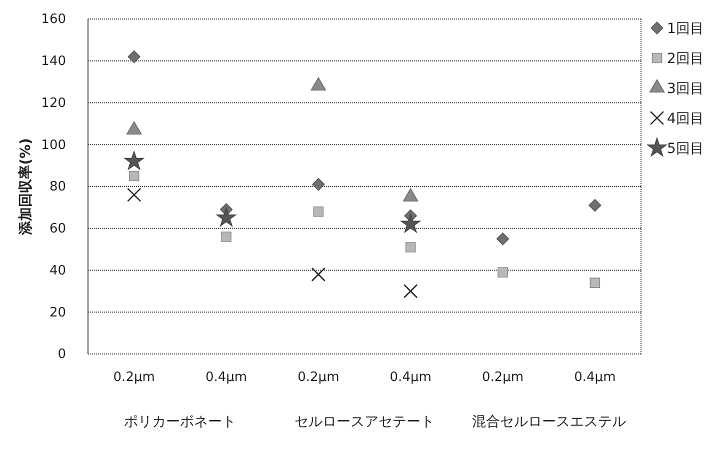 This screenshot has height=456, width=721. Describe the element at coordinates (685, 29) in the screenshot. I see `legend-label: 1回目` at that location.